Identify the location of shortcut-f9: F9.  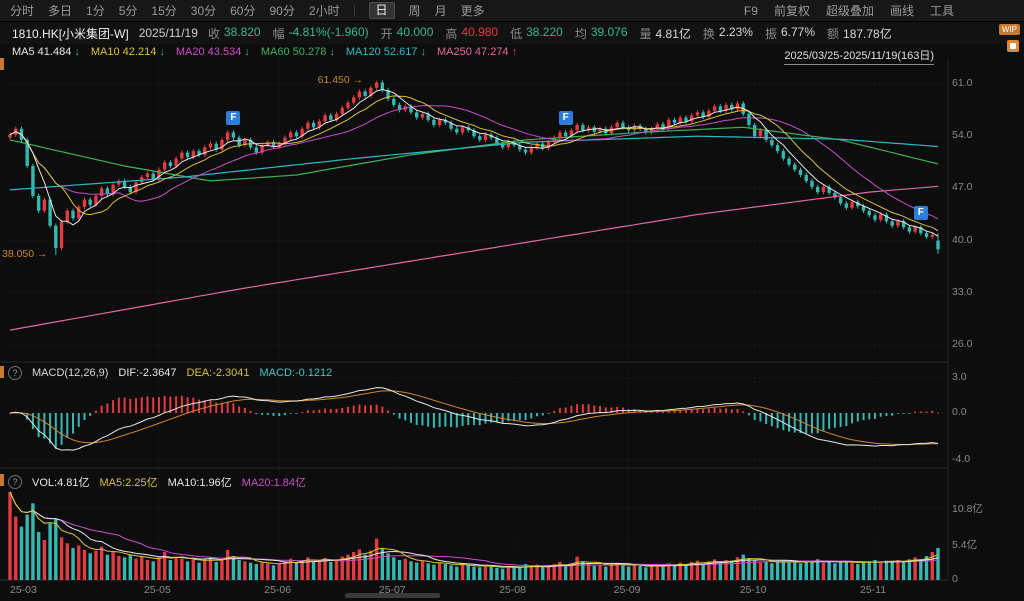
(750, 10).